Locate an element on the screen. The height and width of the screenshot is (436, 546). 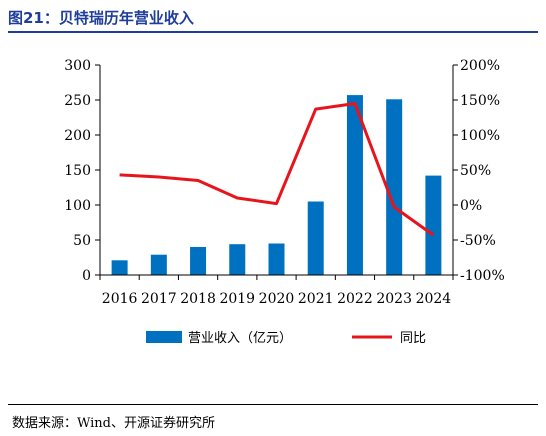
legend-bar-swatch is located at coordinates (164, 337).